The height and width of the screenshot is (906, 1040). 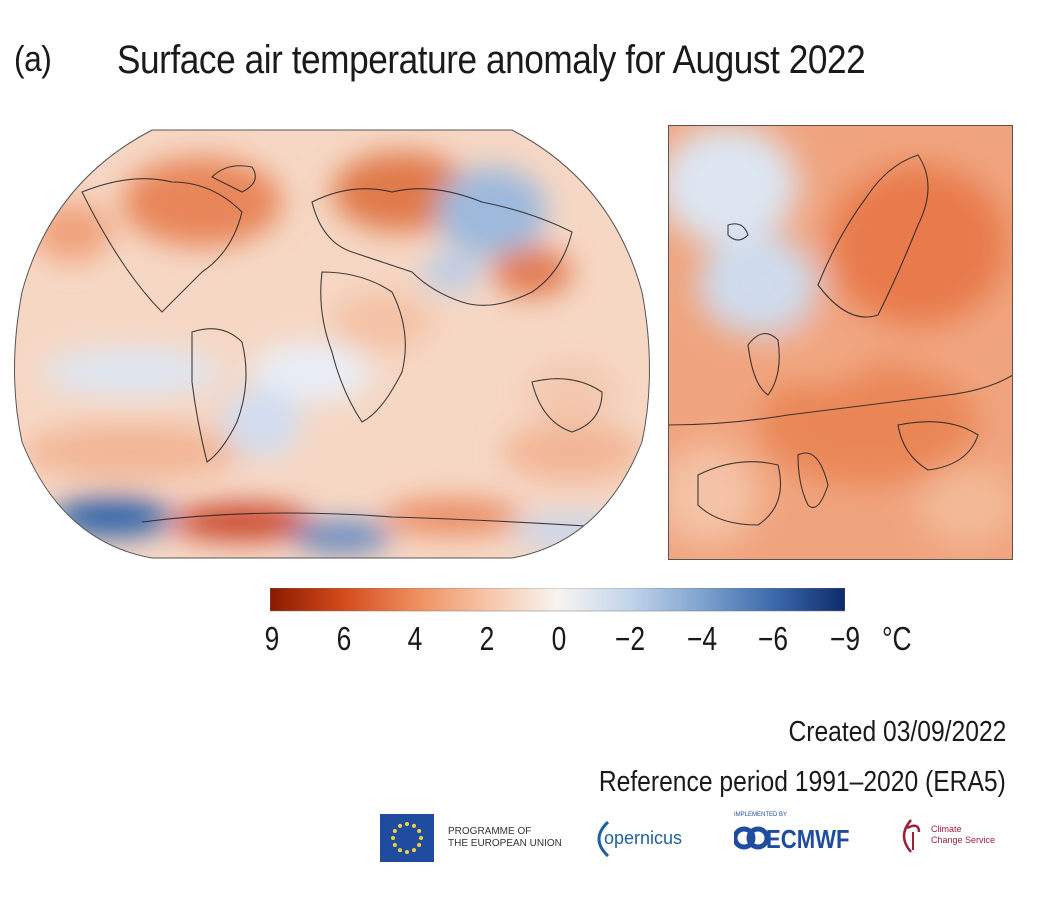 What do you see at coordinates (897, 732) in the screenshot?
I see `created-date: Created 03/09/2022` at bounding box center [897, 732].